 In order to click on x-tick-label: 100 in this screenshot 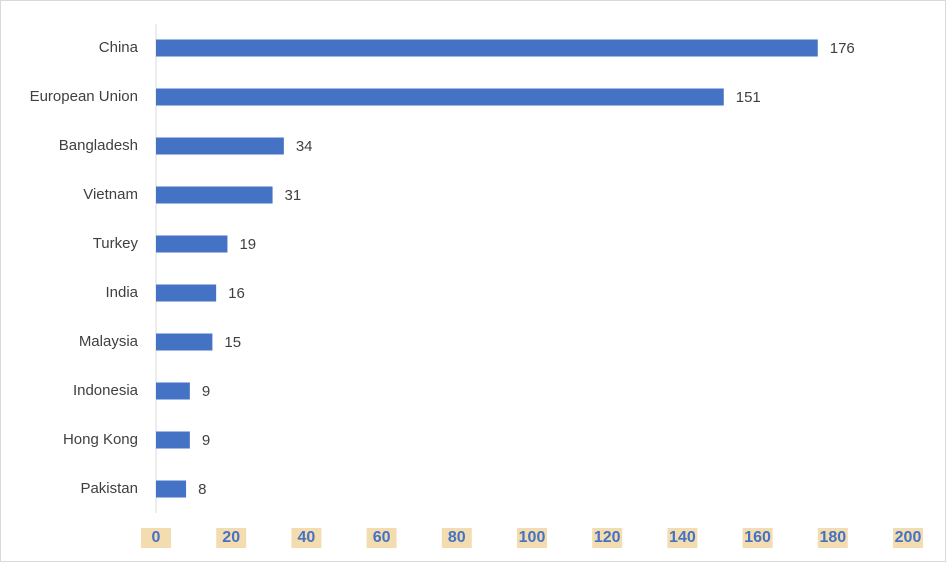, I will do `click(532, 537)`.